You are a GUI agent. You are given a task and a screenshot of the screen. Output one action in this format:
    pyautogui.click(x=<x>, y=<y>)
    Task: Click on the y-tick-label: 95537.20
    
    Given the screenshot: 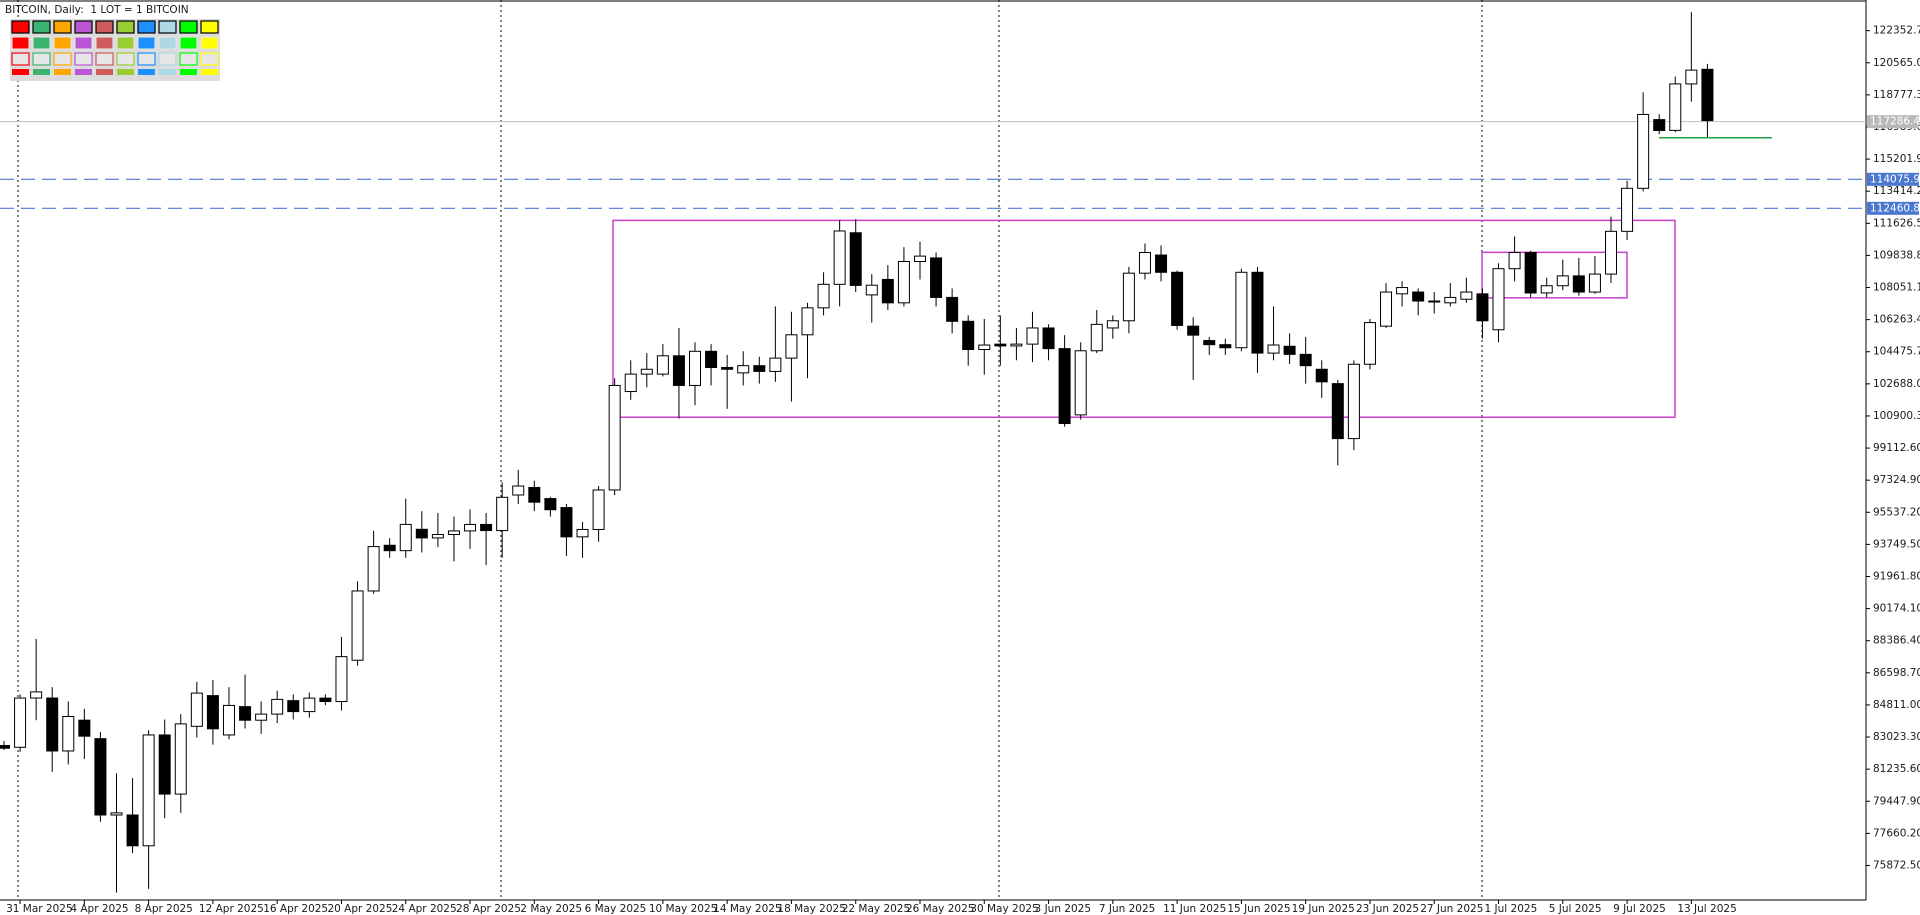 What is the action you would take?
    pyautogui.click(x=1896, y=512)
    